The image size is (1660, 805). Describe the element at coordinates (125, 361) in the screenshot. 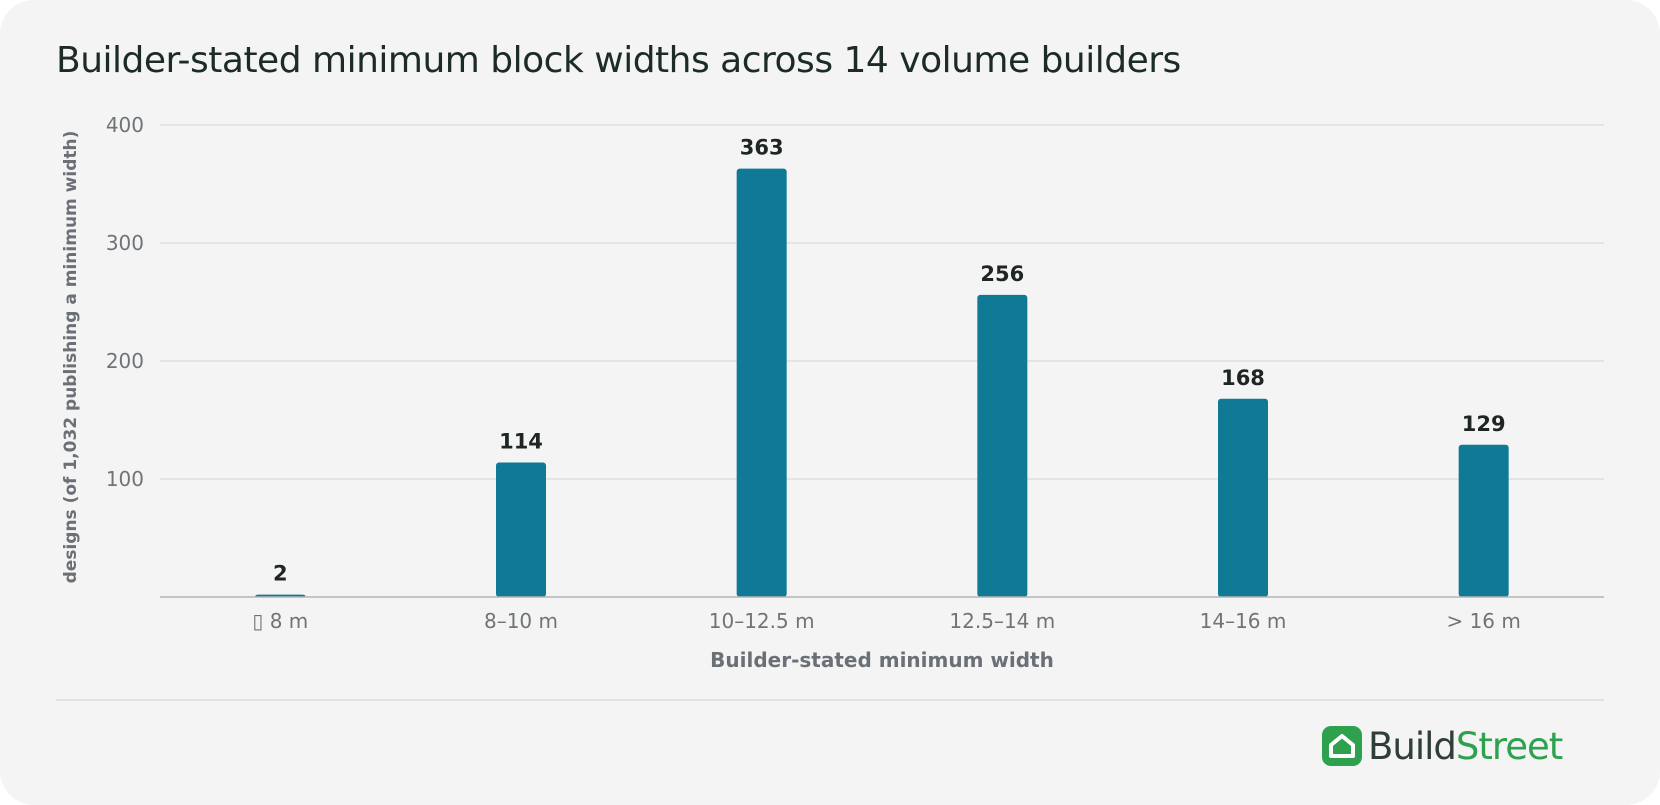

I see `y-tick-label: 200` at that location.